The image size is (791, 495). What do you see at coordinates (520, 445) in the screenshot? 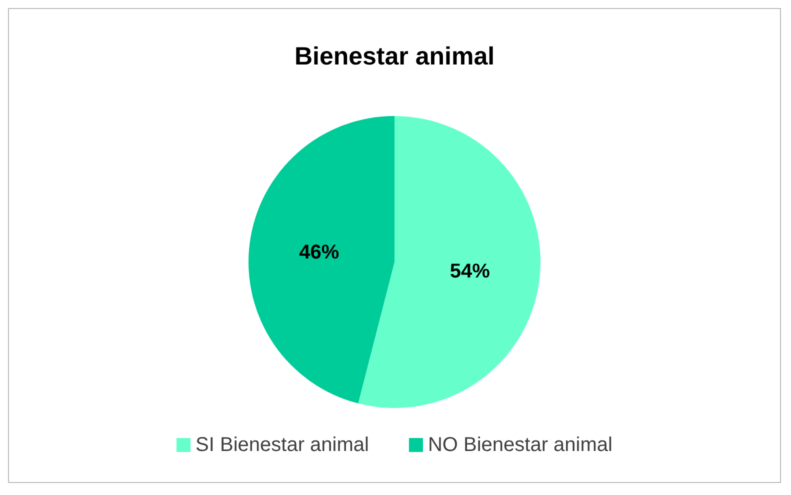
I see `legend-label: NO Bienestar animal` at bounding box center [520, 445].